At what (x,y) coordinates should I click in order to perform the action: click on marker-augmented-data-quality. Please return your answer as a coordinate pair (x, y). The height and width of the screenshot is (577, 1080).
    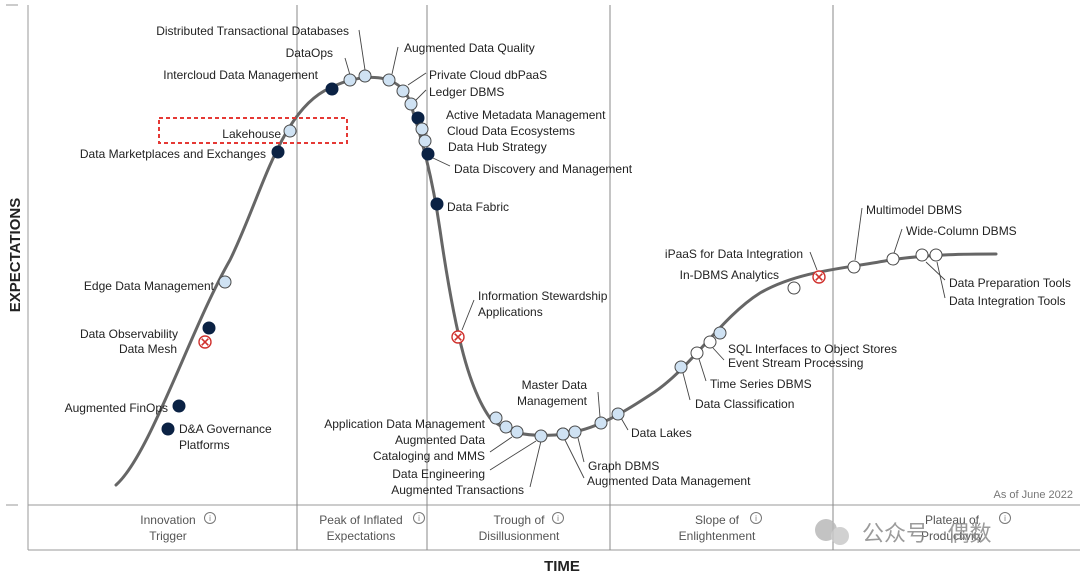
    Looking at the image, I should click on (389, 80).